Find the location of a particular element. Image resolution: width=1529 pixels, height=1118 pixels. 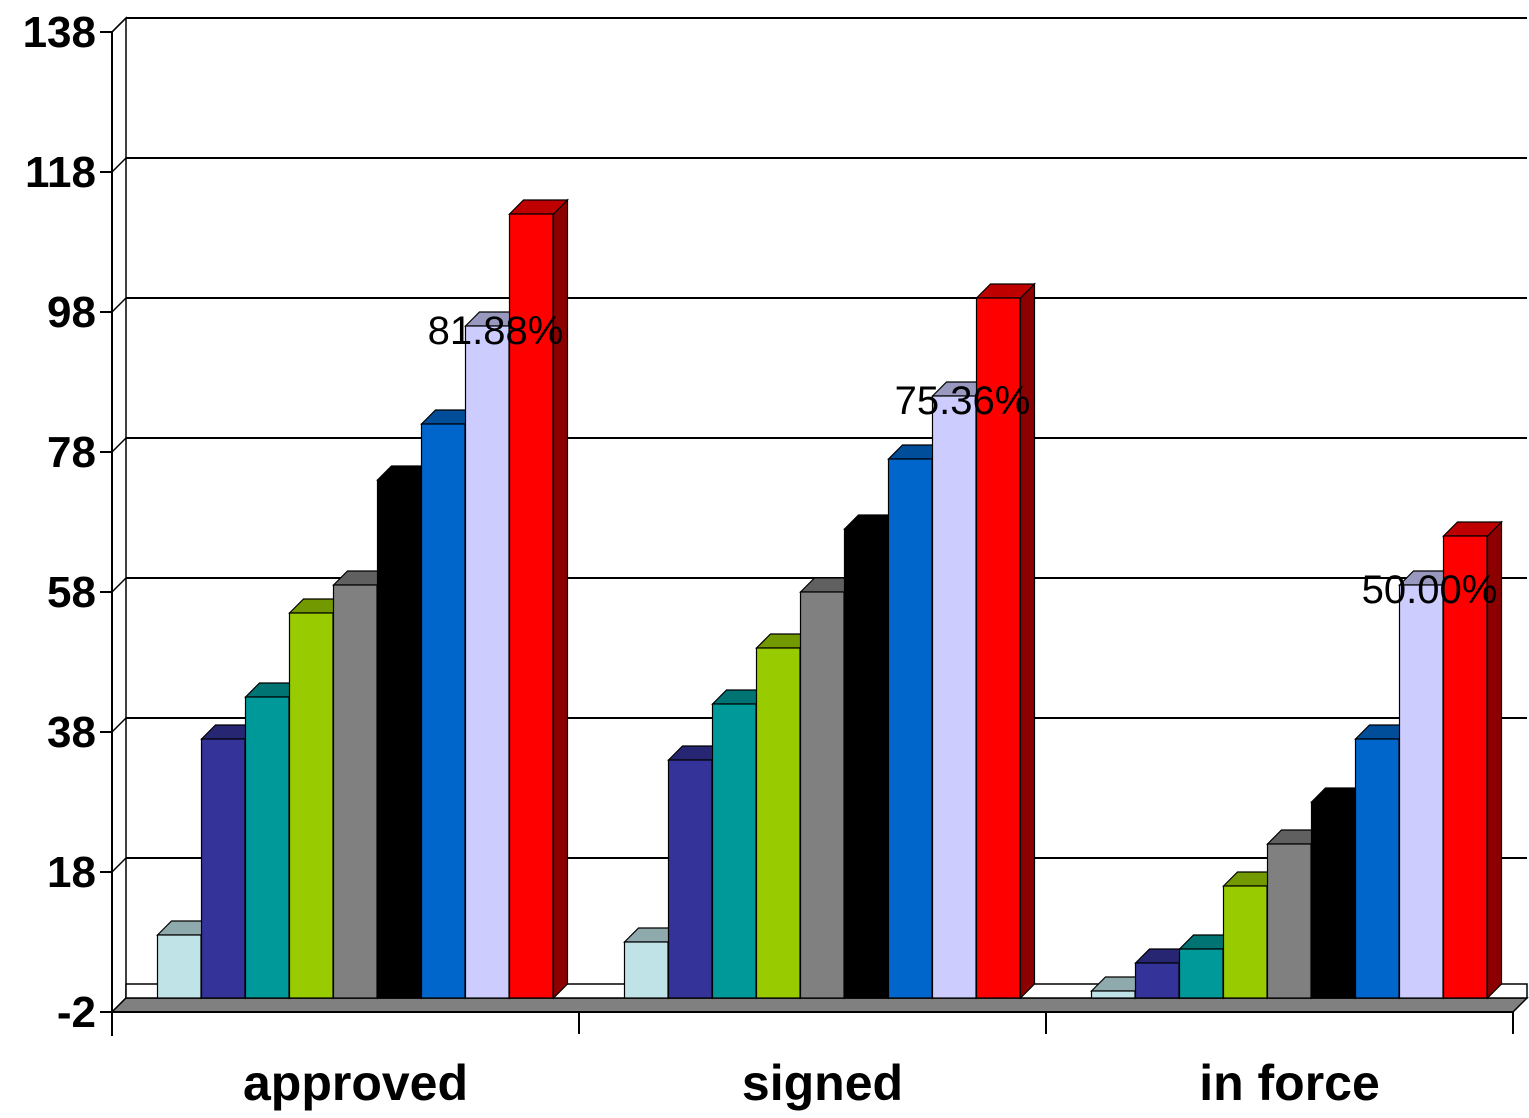

y-tick-label-1: 18 is located at coordinates (71, 872).